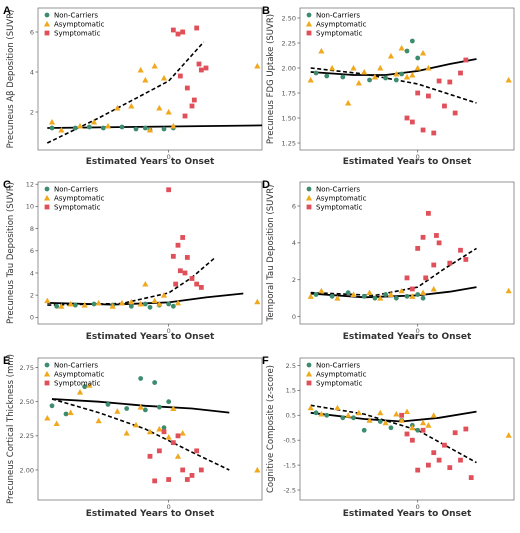 This screenshot has height=533, width=520. Describe the element at coordinates (266, 185) in the screenshot. I see `panel-d-letter: D` at that location.